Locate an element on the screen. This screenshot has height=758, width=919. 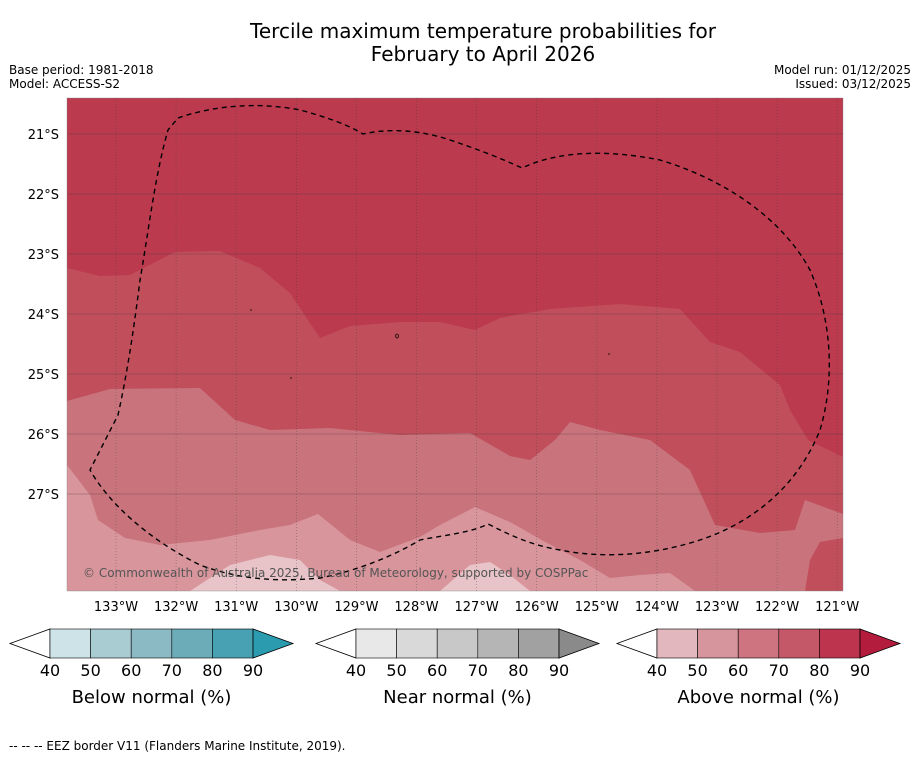
latitude-labels: 21°S 22°S 23°S 24°S 25°S 26°S 27°S is located at coordinates (43, 315).